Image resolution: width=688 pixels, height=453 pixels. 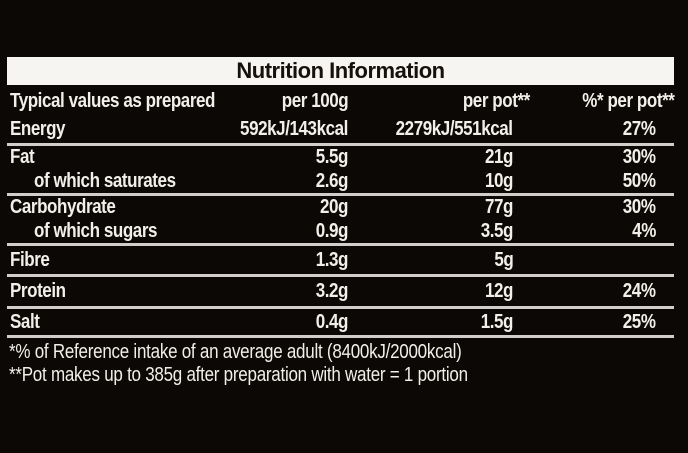 What do you see at coordinates (63, 207) in the screenshot?
I see `row-label: Carbohydrate` at bounding box center [63, 207].